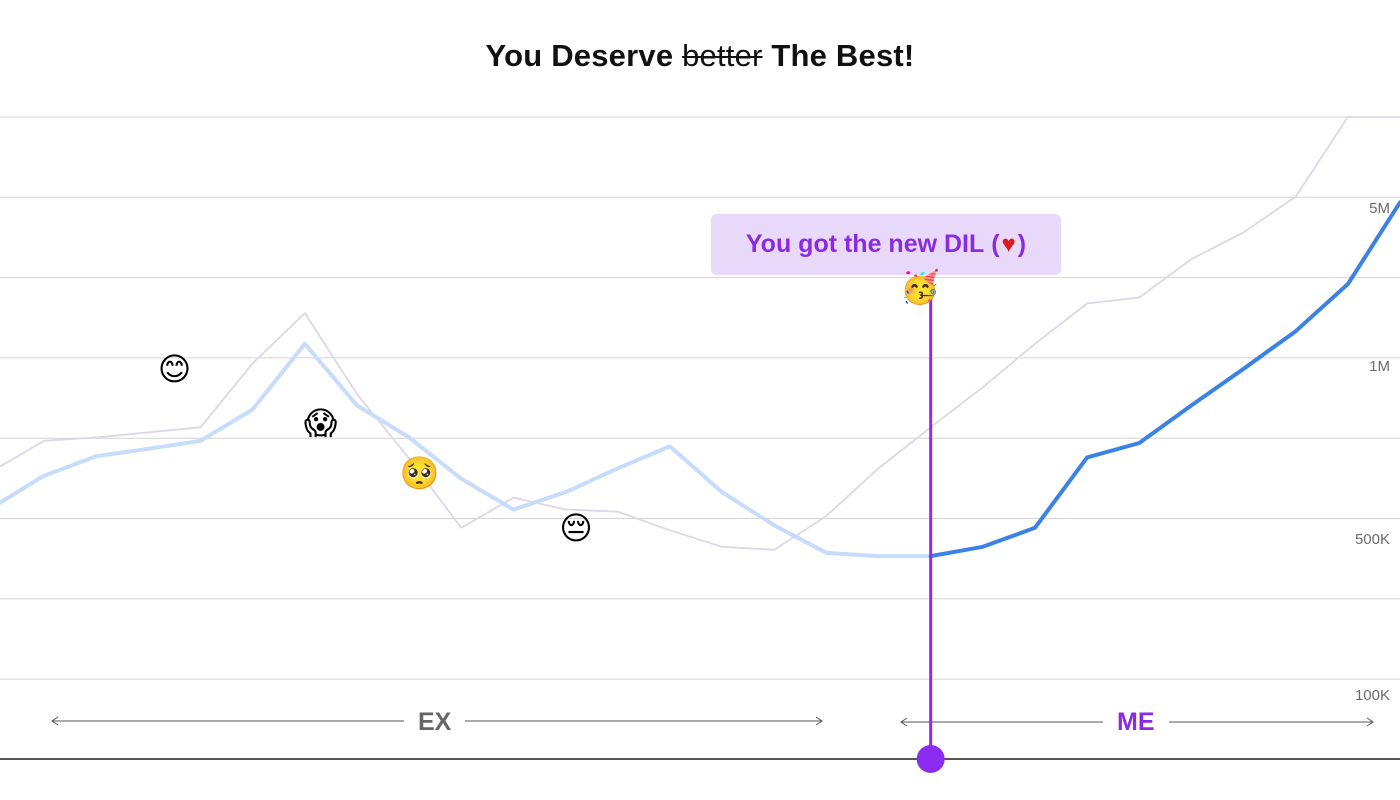 This screenshot has height=800, width=1400. Describe the element at coordinates (722, 55) in the screenshot. I see `title-struck-word: better` at that location.